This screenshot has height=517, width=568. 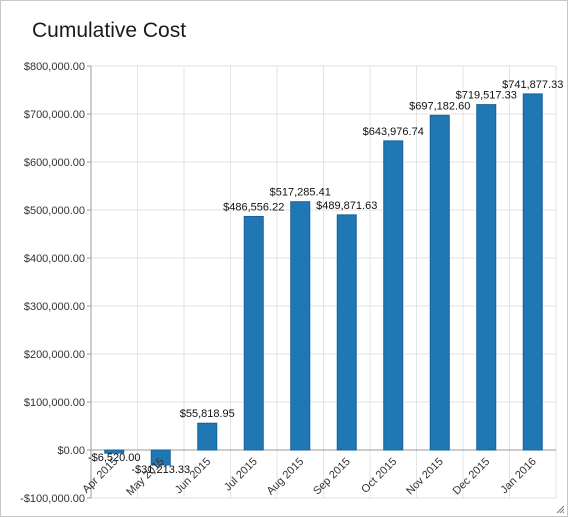 I want to click on data-label: -$6,520.00, so click(x=114, y=458).